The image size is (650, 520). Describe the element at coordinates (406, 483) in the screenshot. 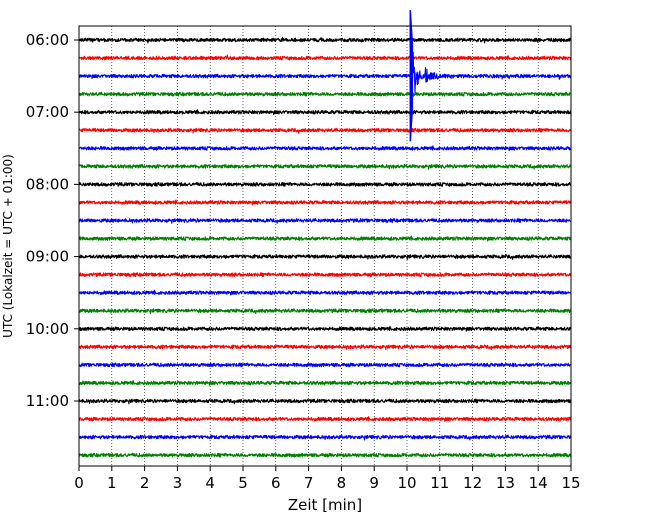

I see `x-tick-label-10: 10` at that location.